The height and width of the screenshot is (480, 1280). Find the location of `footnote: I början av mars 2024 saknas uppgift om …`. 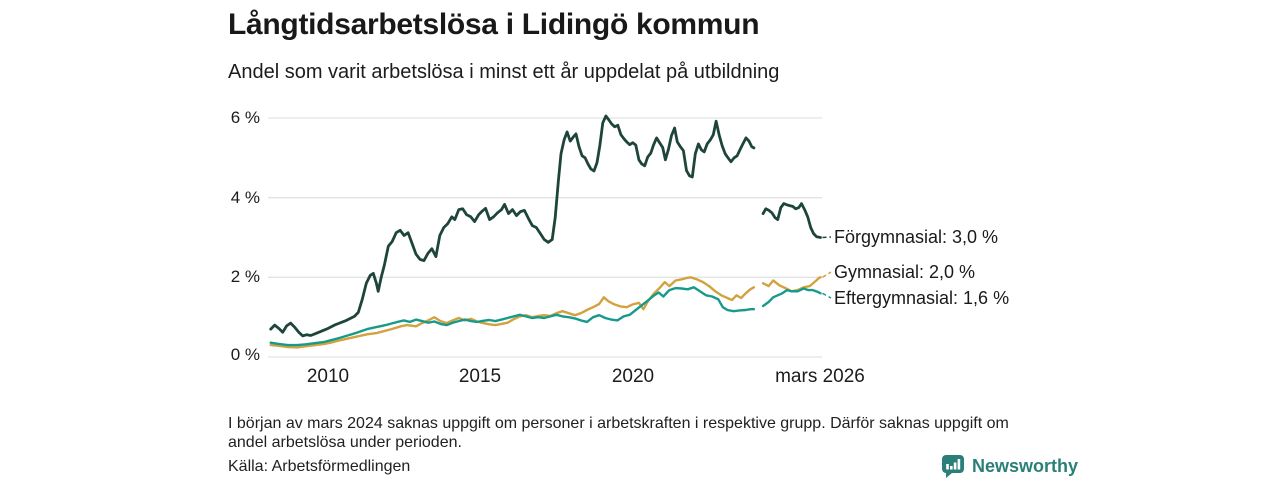

footnote: I början av mars 2024 saknas uppgift om … is located at coordinates (648, 433).